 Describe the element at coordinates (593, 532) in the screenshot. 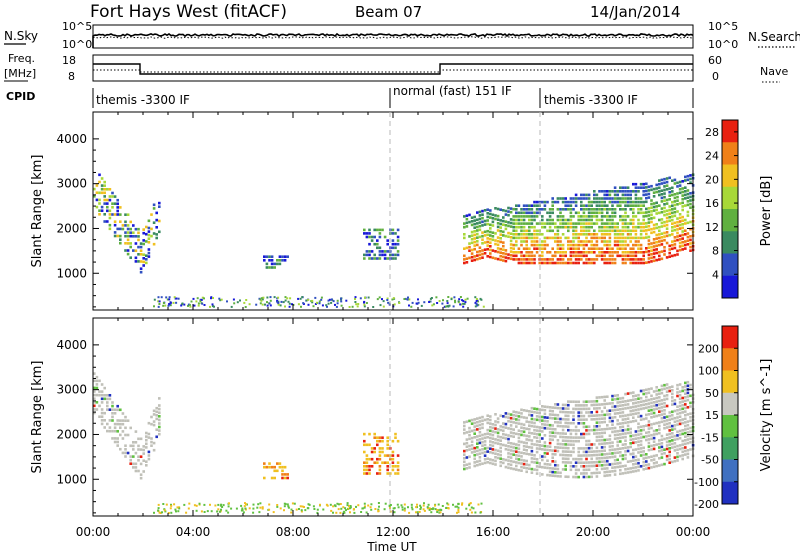

I see `x-tick-label: 20:00` at that location.